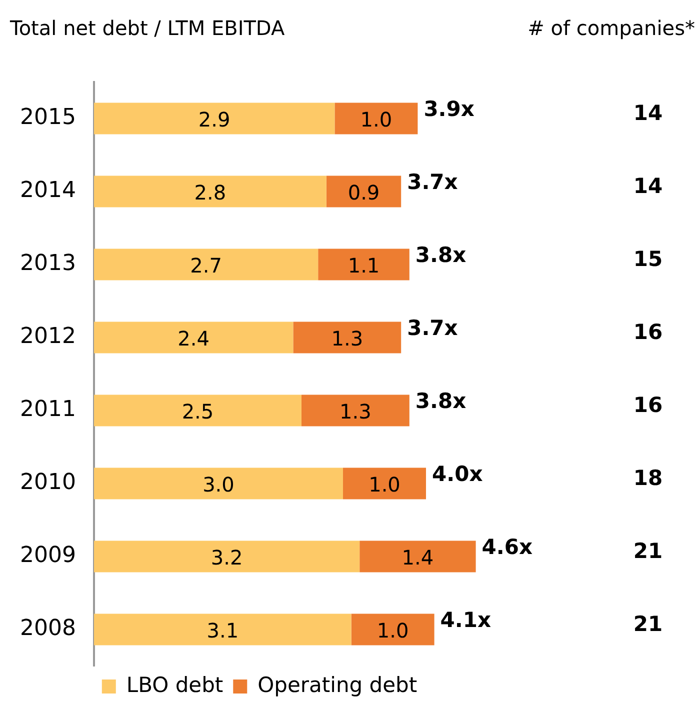  Describe the element at coordinates (648, 478) in the screenshot. I see `text: 18` at that location.